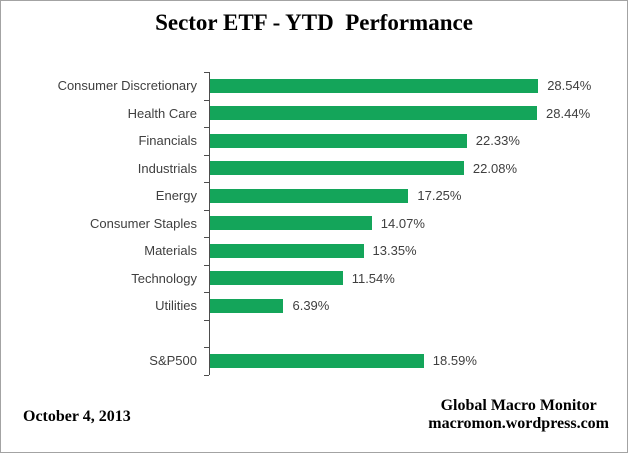  What do you see at coordinates (170, 251) in the screenshot?
I see `category-label: Materials` at bounding box center [170, 251].